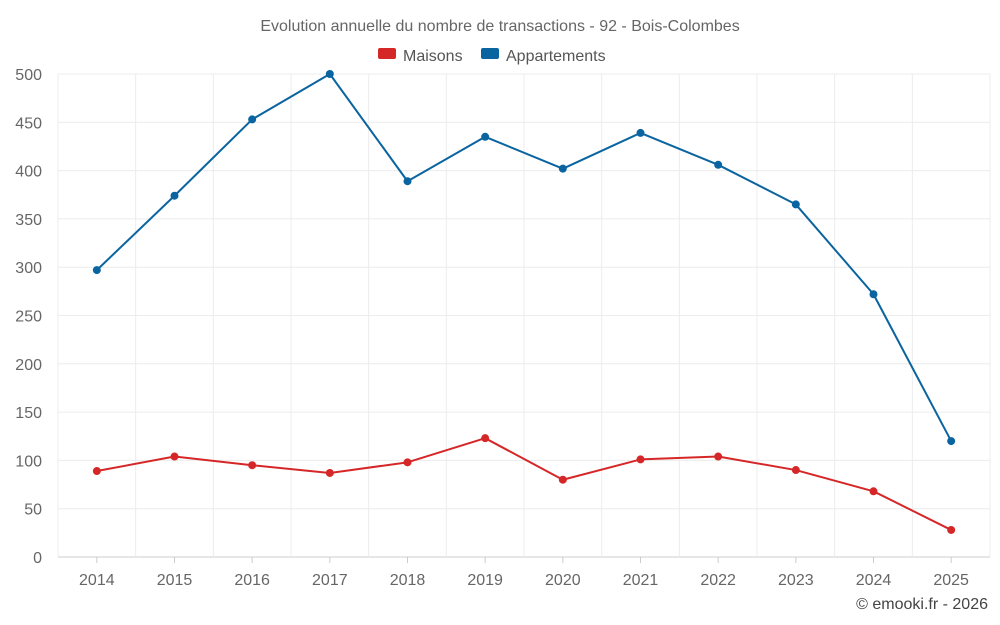  I want to click on y-tick-label: 450, so click(28, 123).